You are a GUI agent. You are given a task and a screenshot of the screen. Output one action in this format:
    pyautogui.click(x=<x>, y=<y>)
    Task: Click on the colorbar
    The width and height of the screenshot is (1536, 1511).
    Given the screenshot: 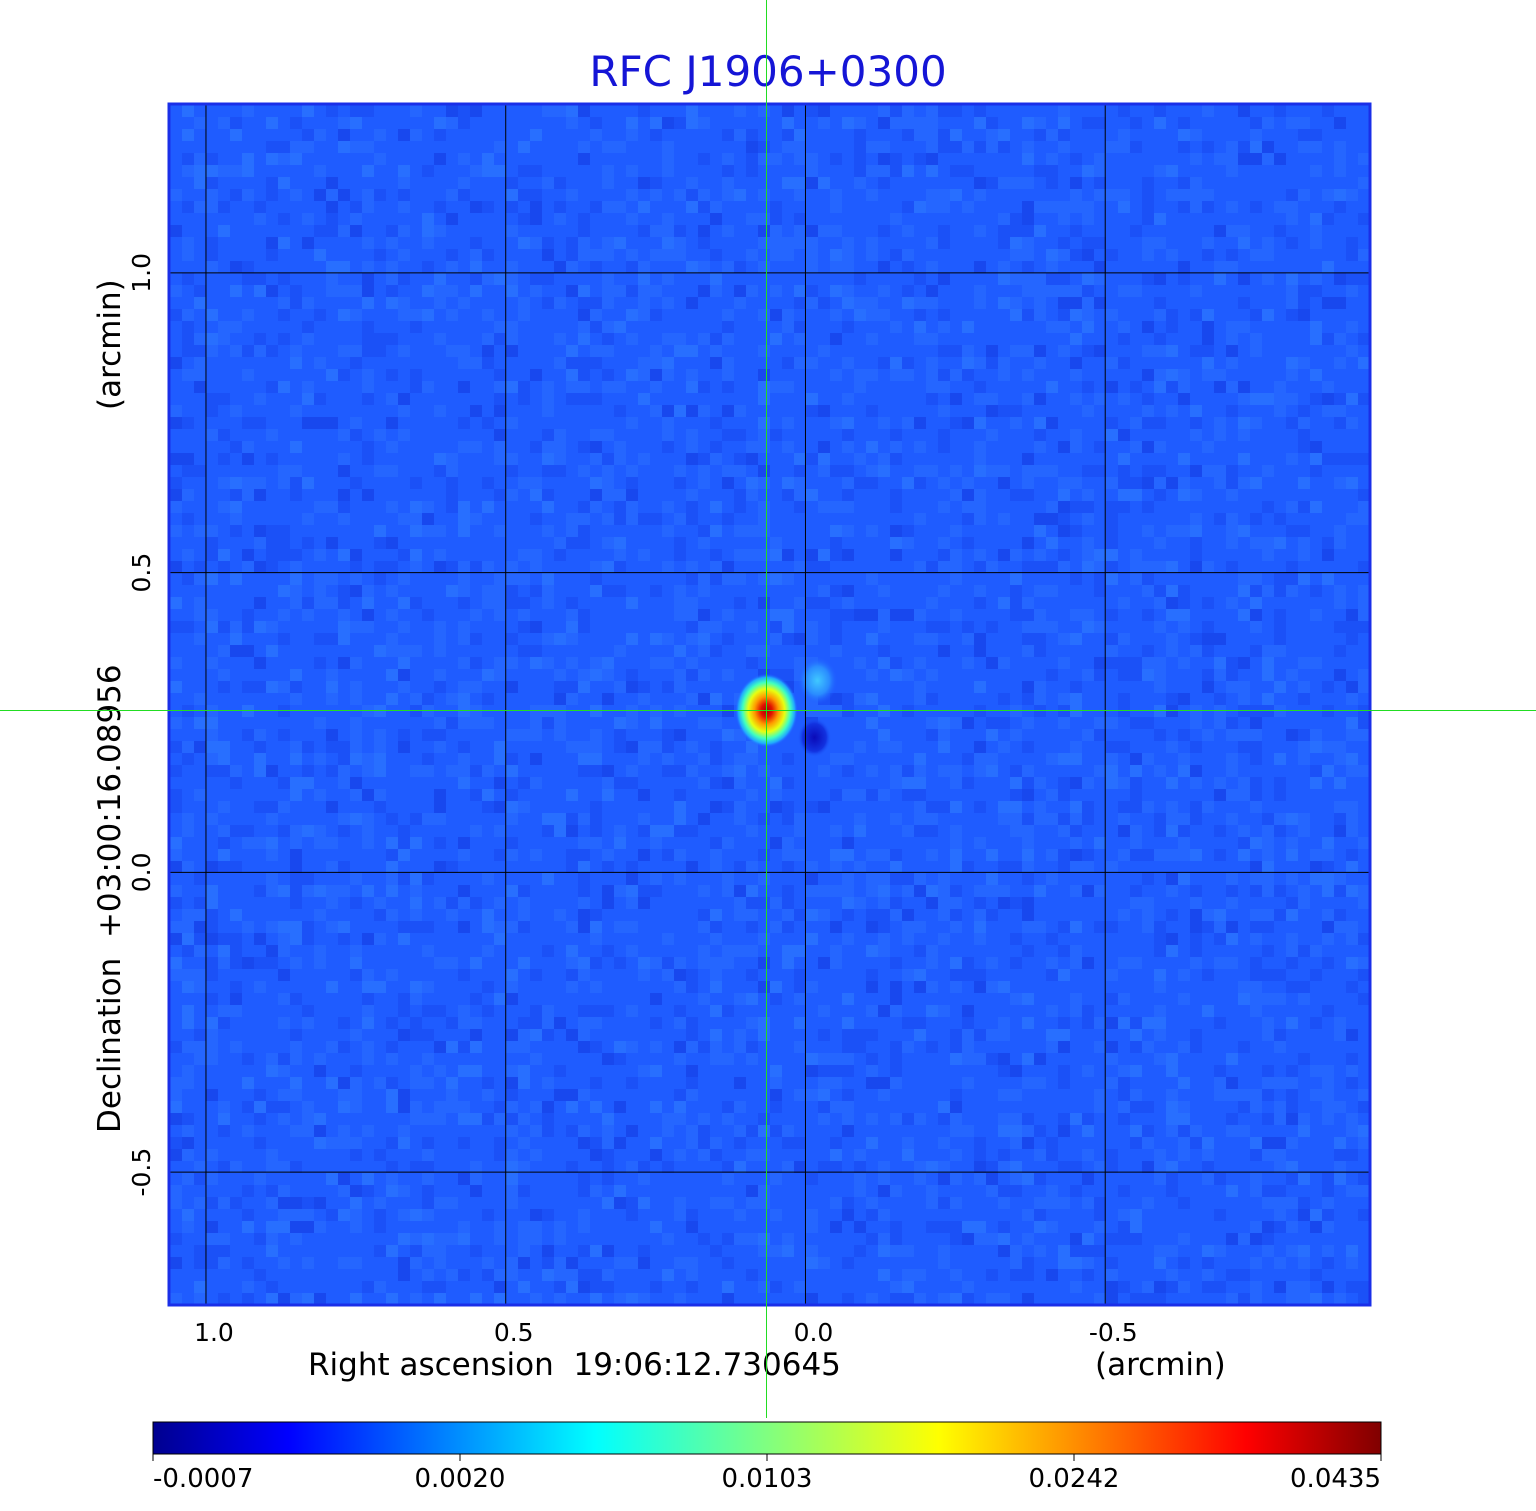 What is the action you would take?
    pyautogui.click(x=767, y=1438)
    